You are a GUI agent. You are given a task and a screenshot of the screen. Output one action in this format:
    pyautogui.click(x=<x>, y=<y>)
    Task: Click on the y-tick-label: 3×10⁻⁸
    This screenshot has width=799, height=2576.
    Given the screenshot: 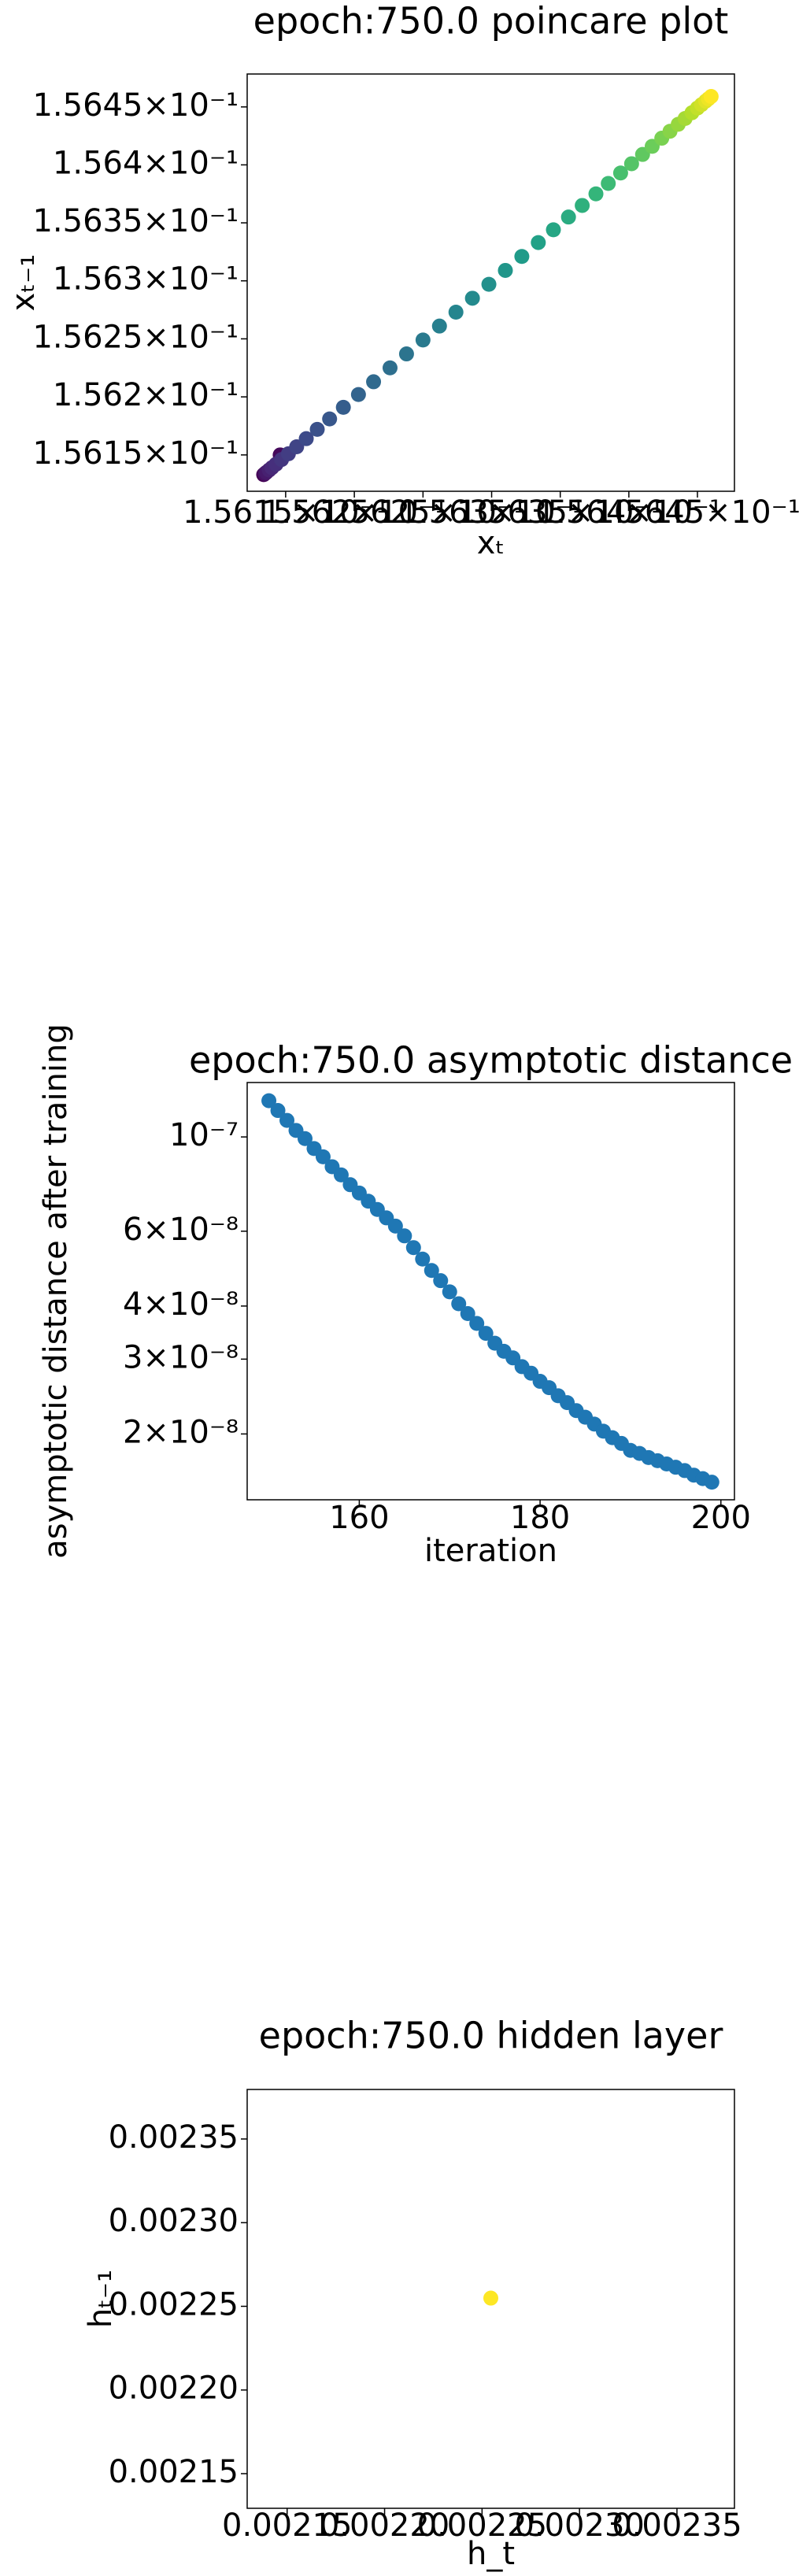 What is the action you would take?
    pyautogui.click(x=181, y=1357)
    